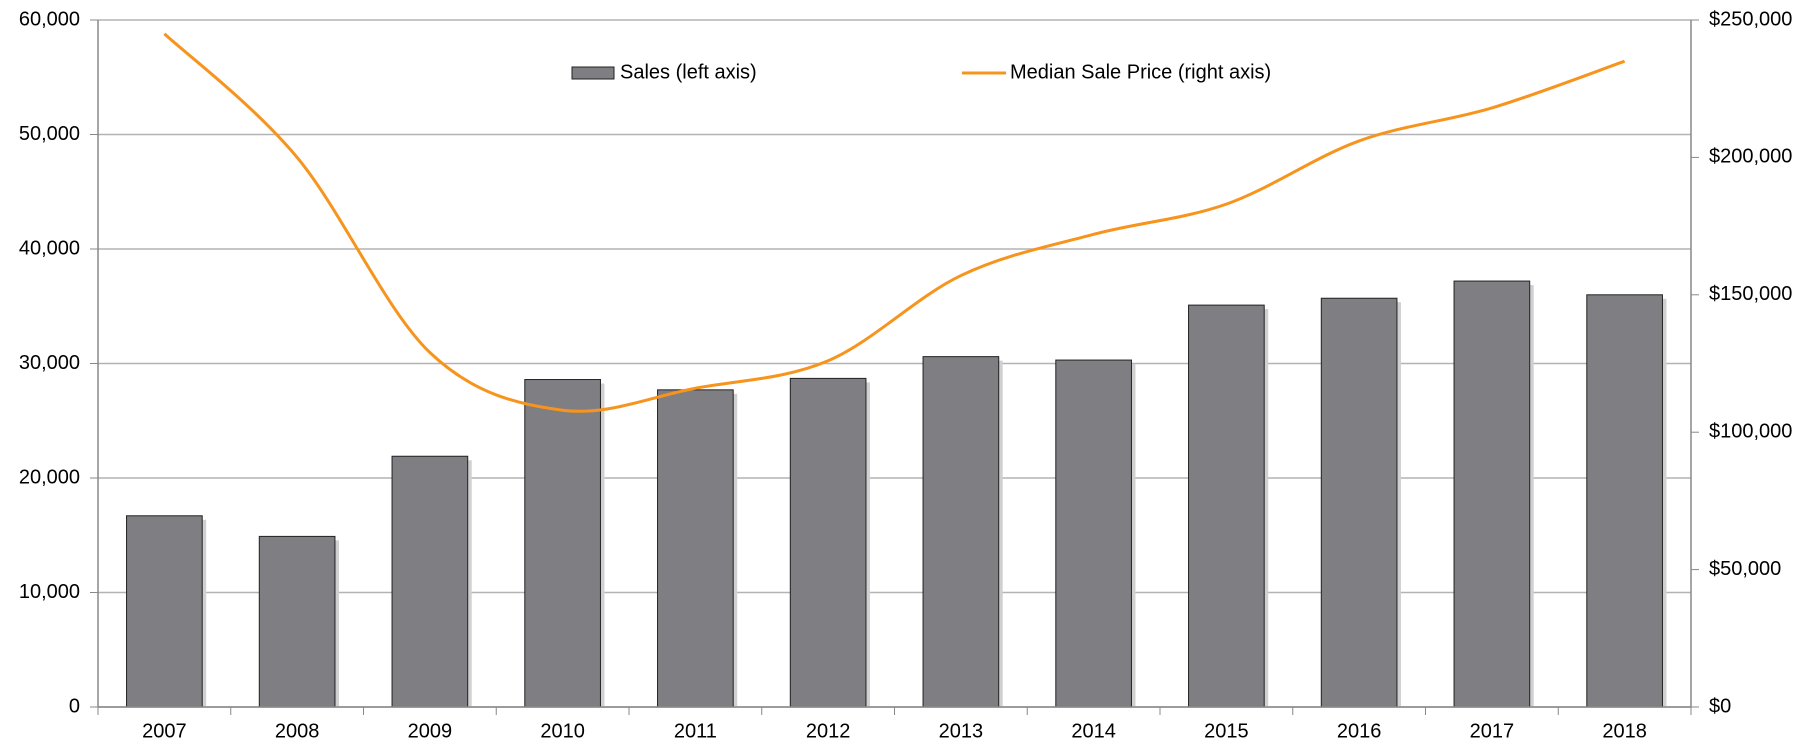  I want to click on x-tick-label: 2015, so click(1226, 731).